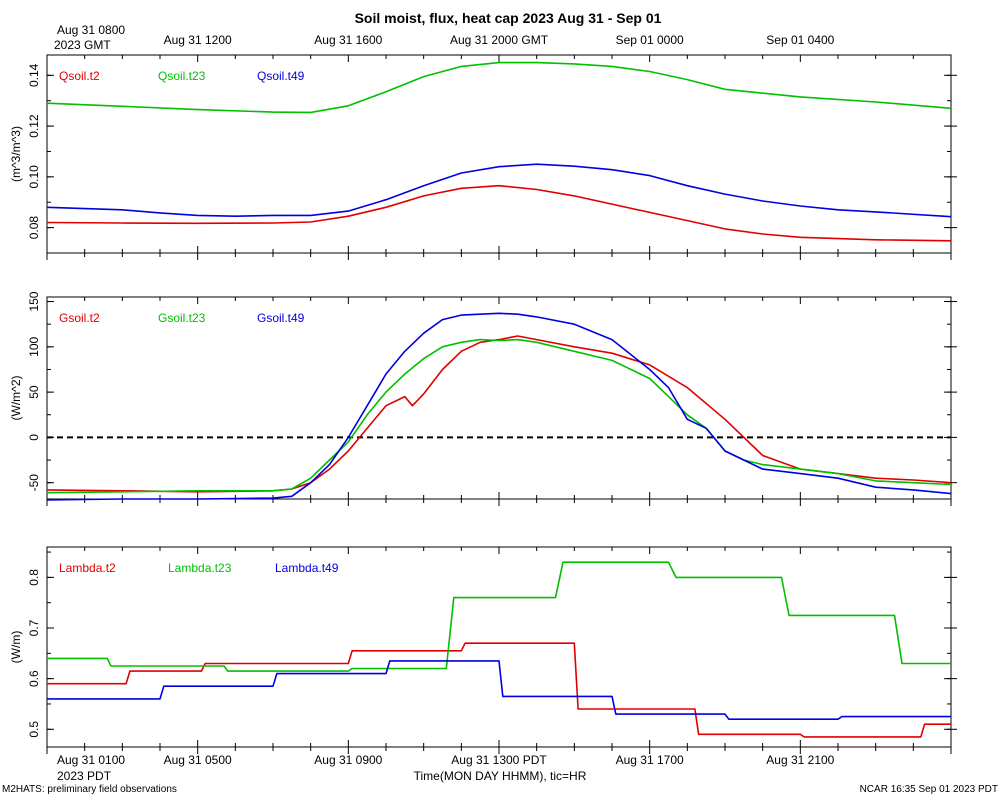  What do you see at coordinates (34, 301) in the screenshot?
I see `y-tick-label: 150` at bounding box center [34, 301].